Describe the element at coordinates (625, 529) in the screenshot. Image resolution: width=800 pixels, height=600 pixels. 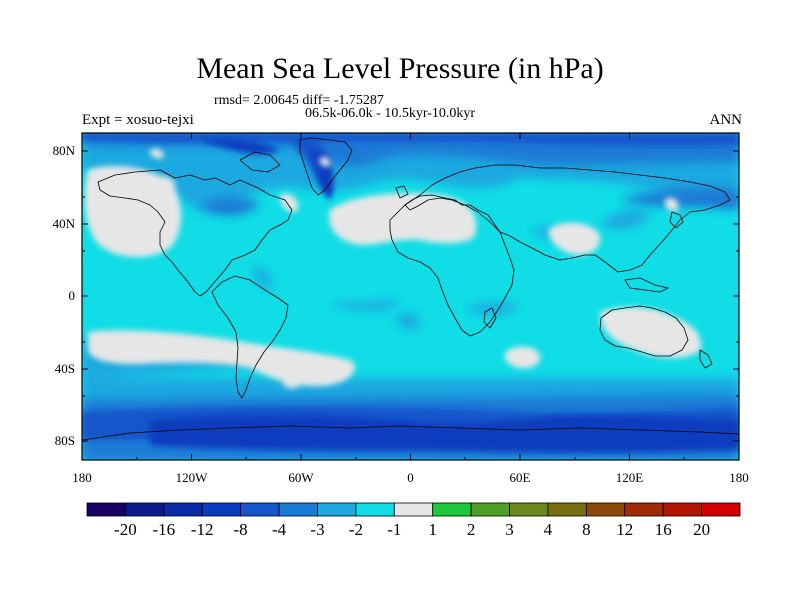
I see `colorbar-label: 12` at that location.